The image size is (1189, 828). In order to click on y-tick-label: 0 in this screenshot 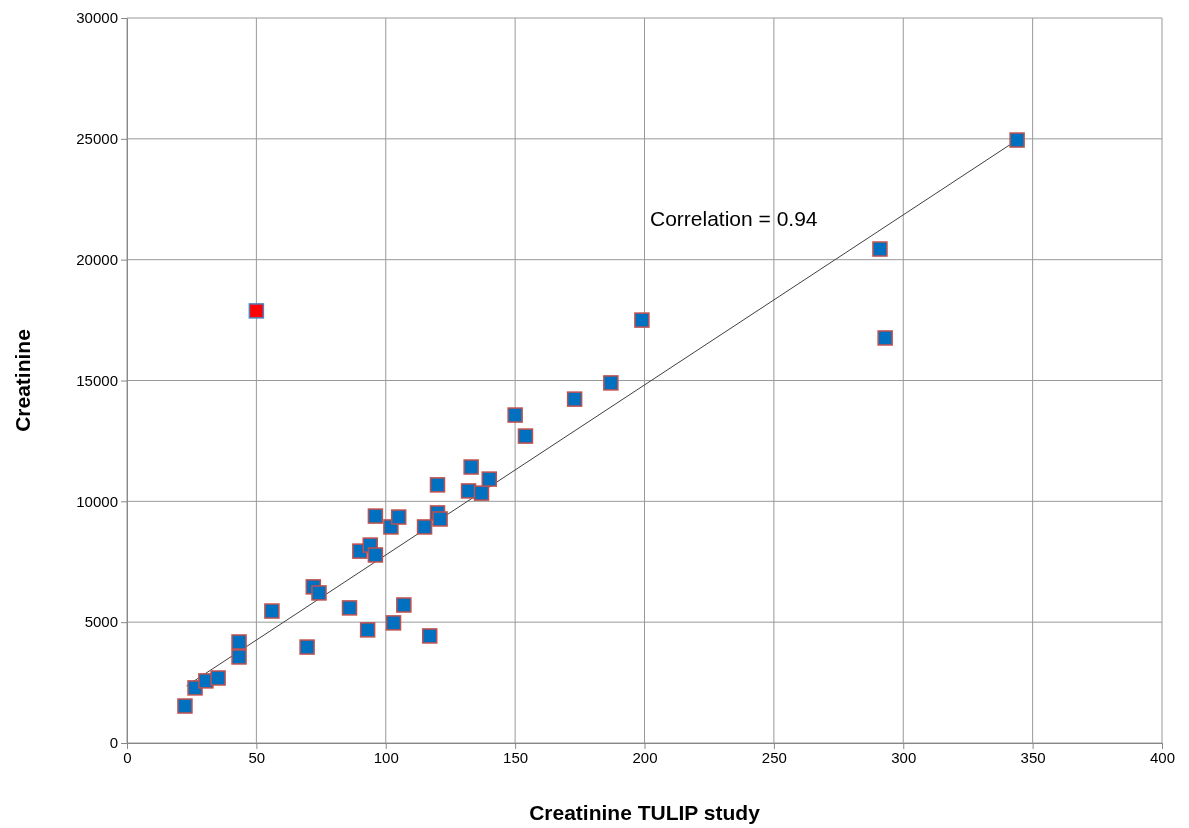, I will do `click(113, 743)`.